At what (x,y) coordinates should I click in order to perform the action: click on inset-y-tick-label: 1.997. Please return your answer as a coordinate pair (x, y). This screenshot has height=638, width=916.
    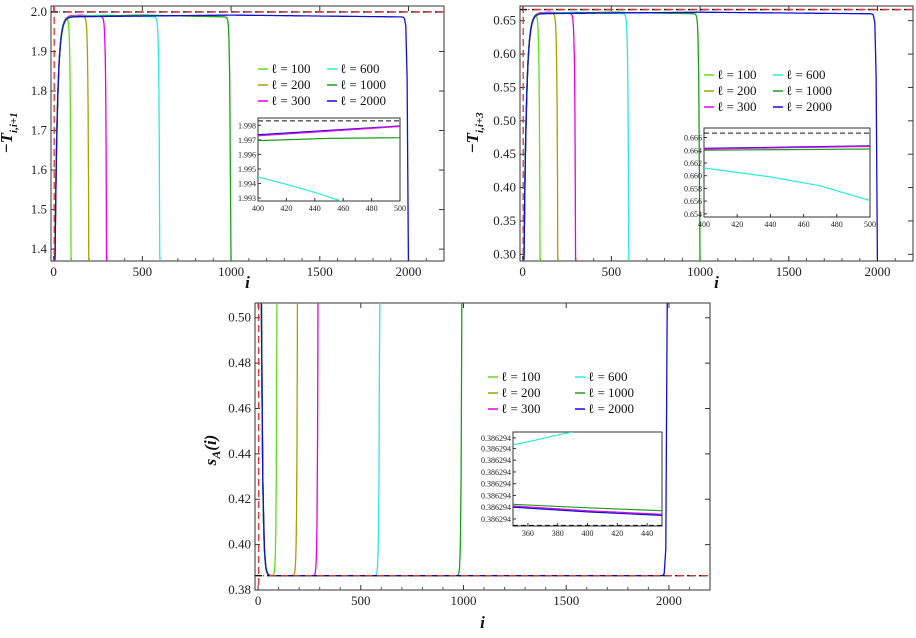
    Looking at the image, I should click on (247, 140).